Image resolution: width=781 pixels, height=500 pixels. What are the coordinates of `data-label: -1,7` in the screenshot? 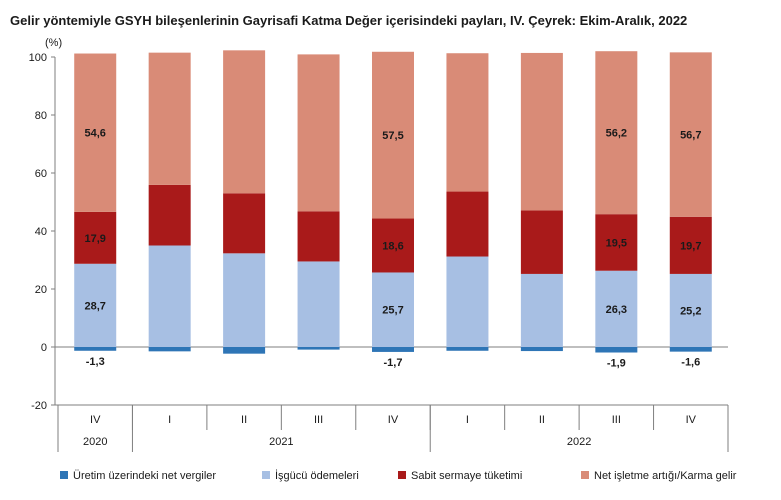 It's located at (393, 363).